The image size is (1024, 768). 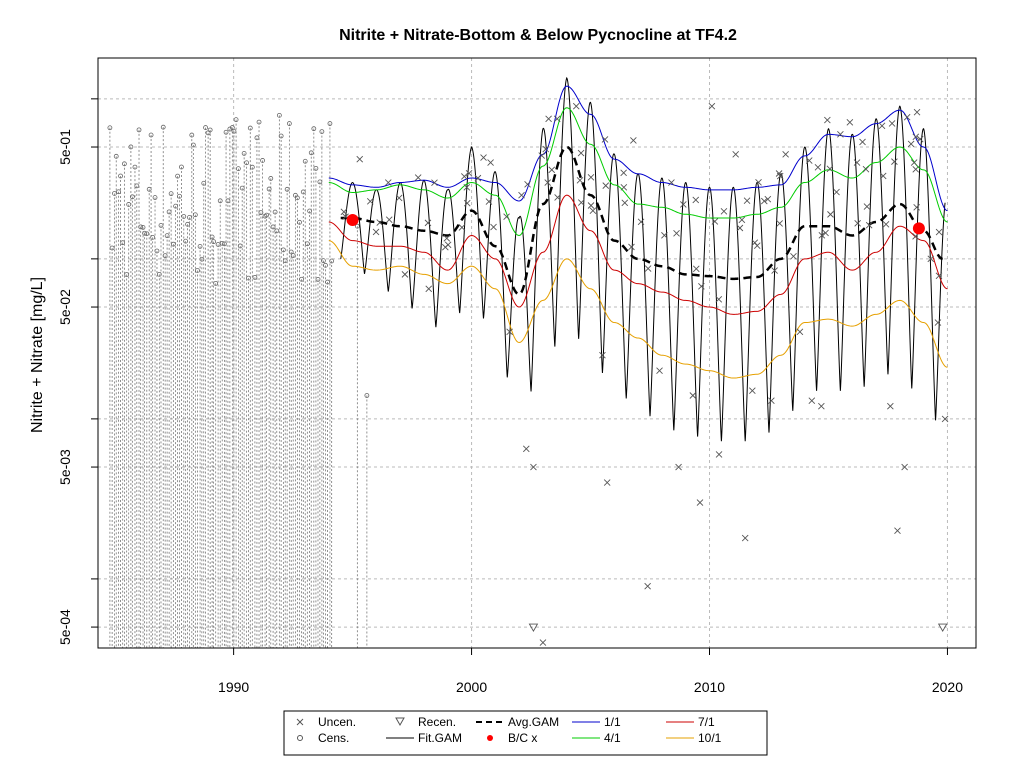 What do you see at coordinates (517, 722) in the screenshot?
I see `legend-item-avg-gam: Avg.GAM` at bounding box center [517, 722].